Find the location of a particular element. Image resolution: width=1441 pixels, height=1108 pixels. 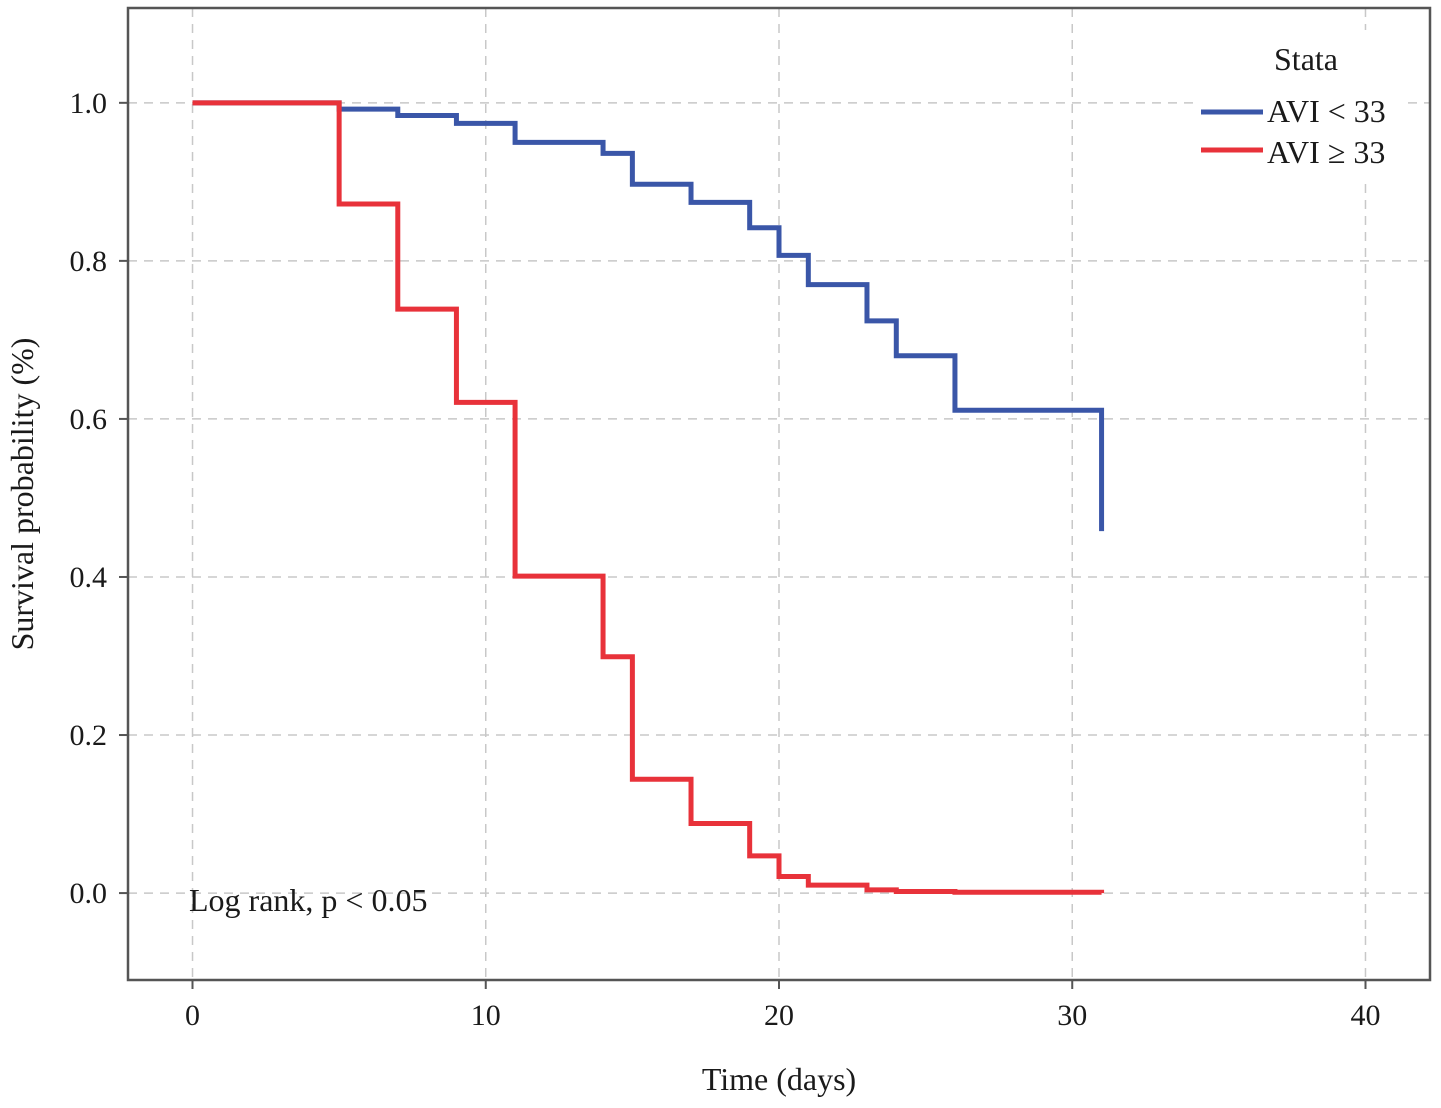

legend-label-avi-below-33: AVI < 33 is located at coordinates (1326, 111).